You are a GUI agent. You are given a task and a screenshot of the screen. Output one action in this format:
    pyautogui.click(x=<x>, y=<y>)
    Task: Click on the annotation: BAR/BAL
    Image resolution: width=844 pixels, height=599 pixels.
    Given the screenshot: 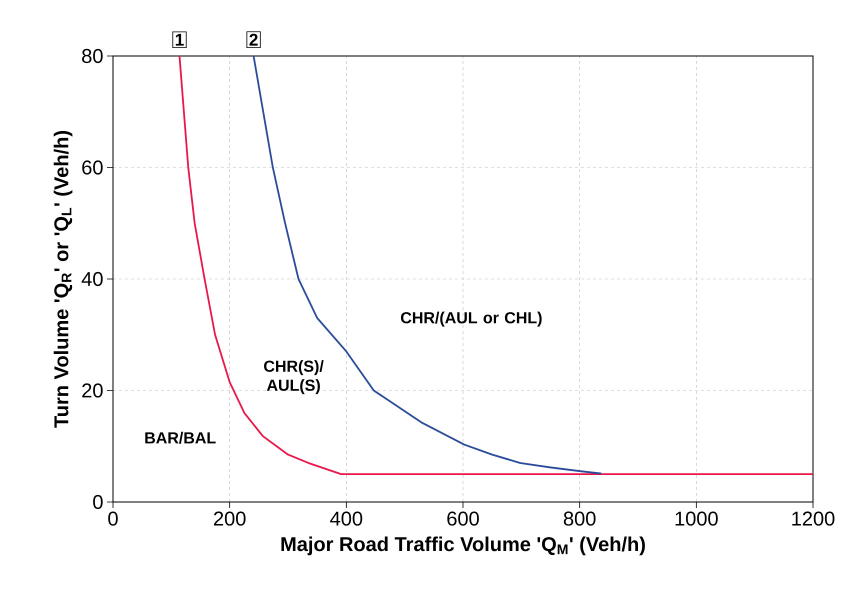 What is the action you would take?
    pyautogui.click(x=180, y=438)
    